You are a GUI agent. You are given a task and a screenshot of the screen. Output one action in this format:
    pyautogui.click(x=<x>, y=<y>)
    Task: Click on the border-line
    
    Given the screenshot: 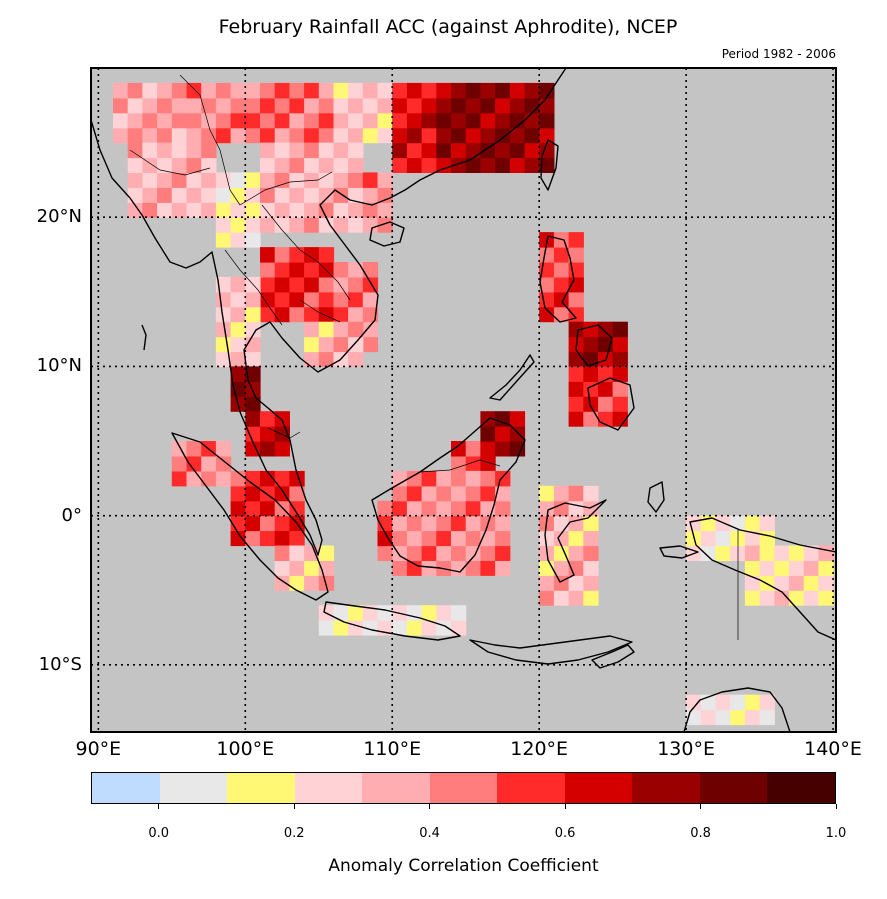 What is the action you would take?
    pyautogui.click(x=170, y=162)
    